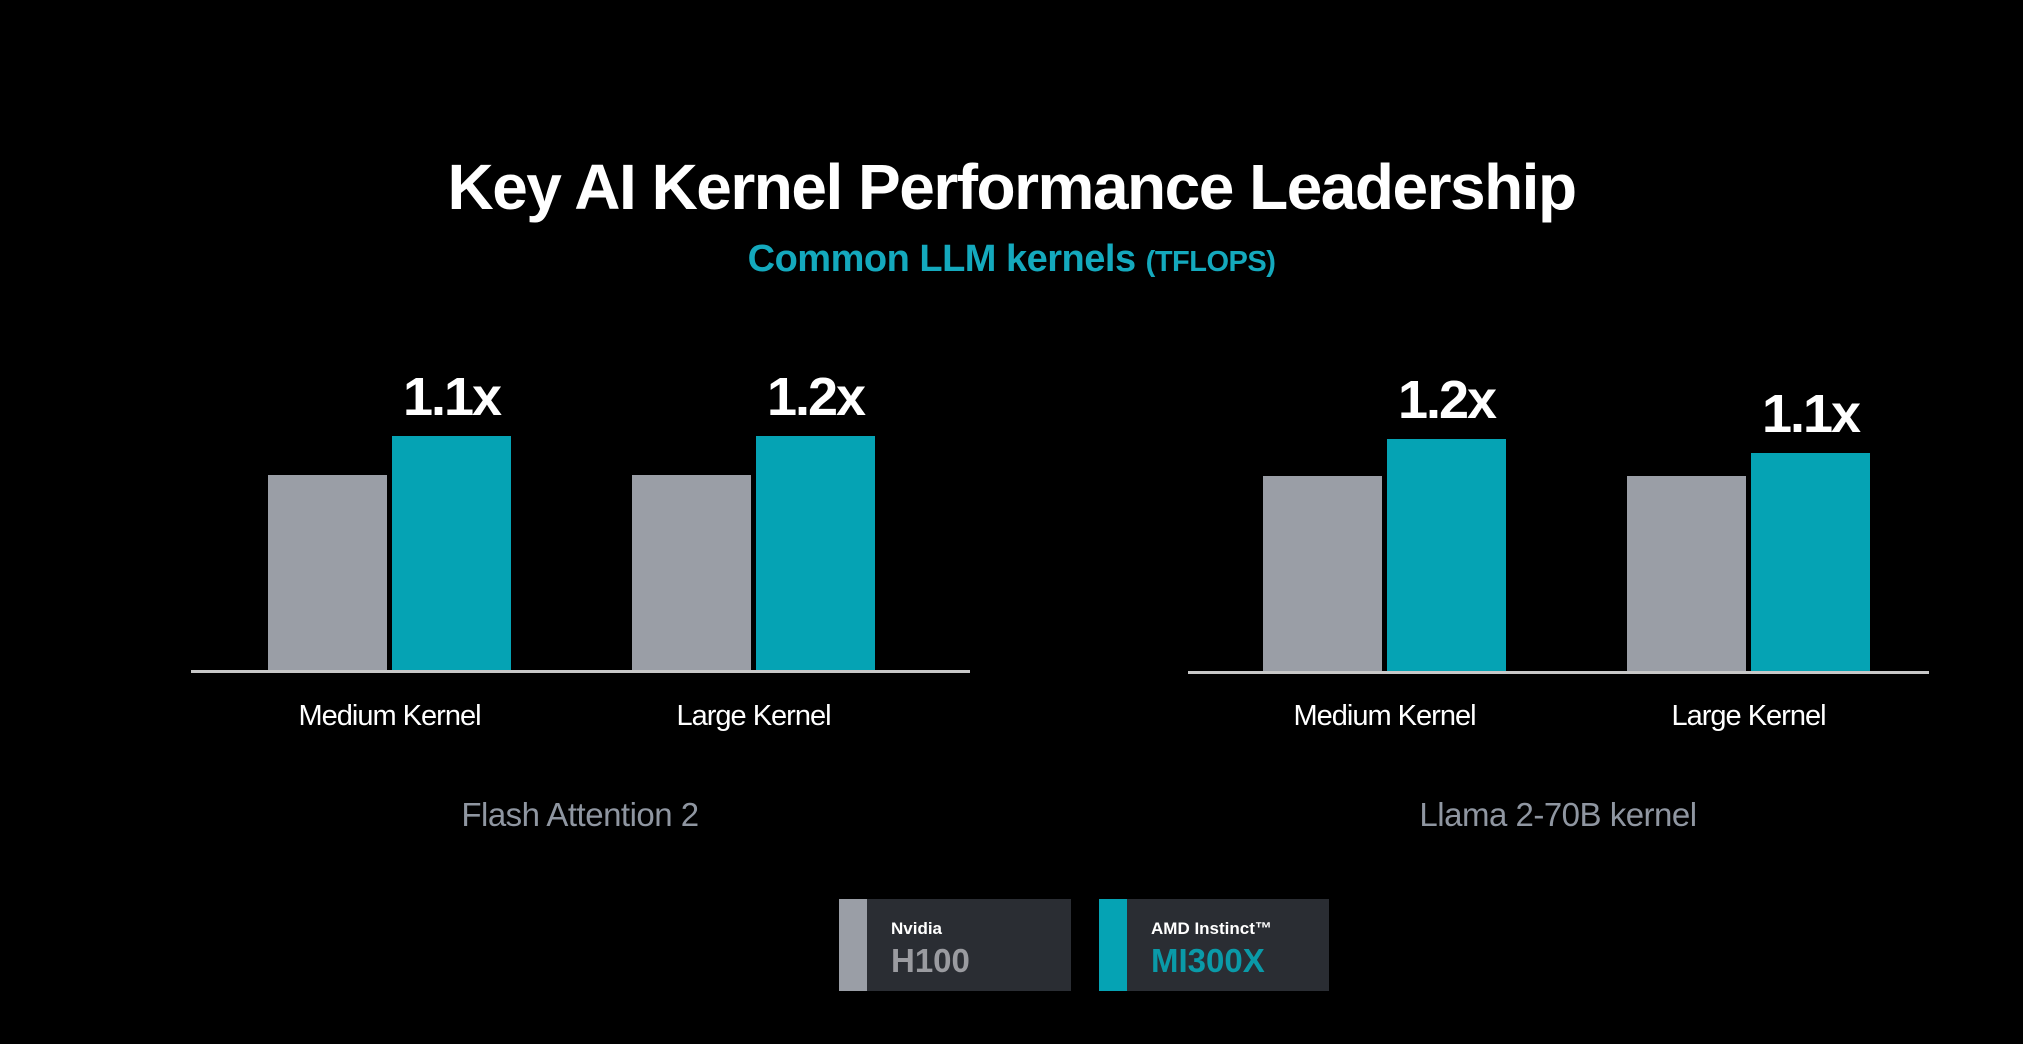 The width and height of the screenshot is (2023, 1044). What do you see at coordinates (853, 945) in the screenshot?
I see `legend-swatch-h100` at bounding box center [853, 945].